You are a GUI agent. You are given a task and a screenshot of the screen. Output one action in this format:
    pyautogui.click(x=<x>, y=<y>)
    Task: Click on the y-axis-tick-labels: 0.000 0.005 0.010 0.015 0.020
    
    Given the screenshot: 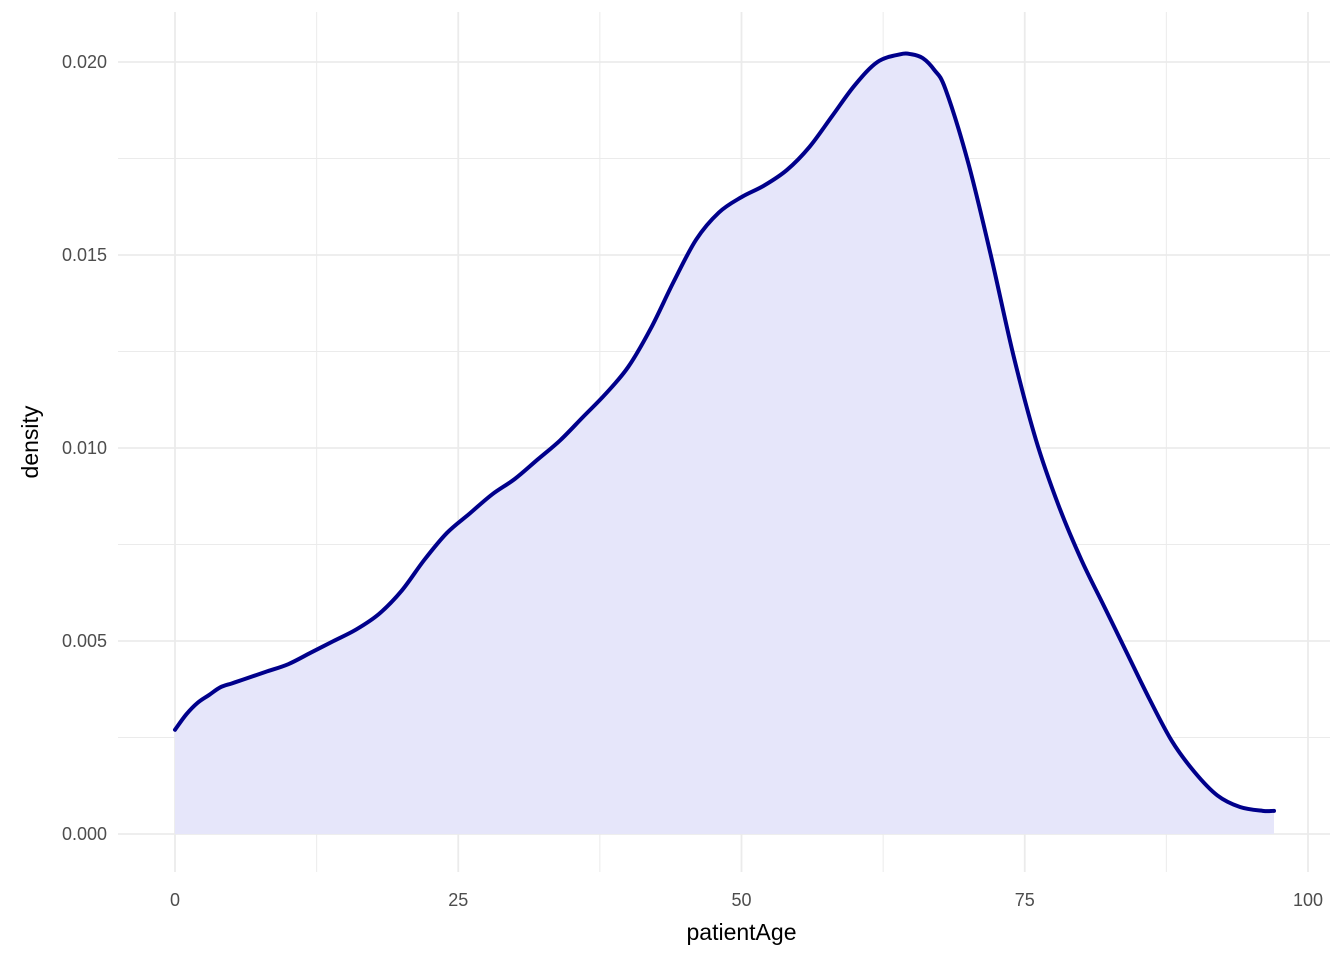 What is the action you would take?
    pyautogui.click(x=84, y=448)
    